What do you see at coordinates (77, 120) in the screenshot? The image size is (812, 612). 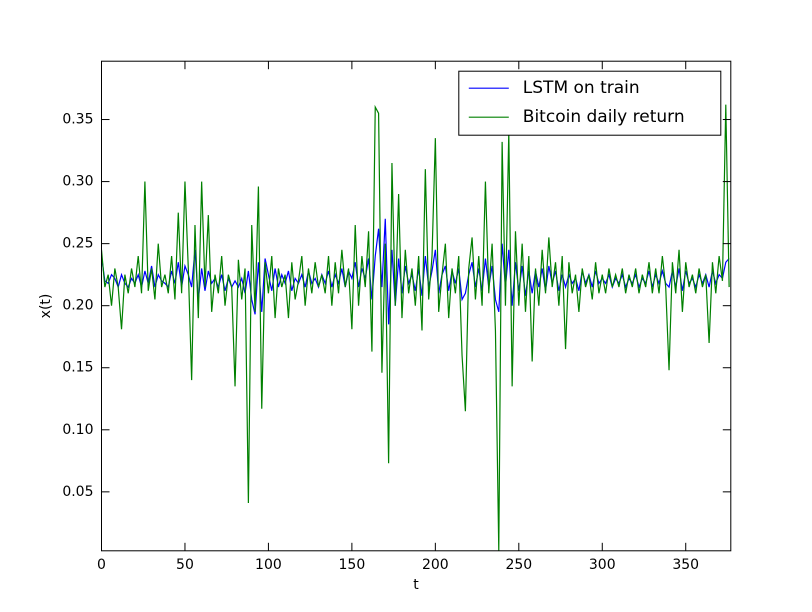 I see `y-tick-label: 0.35` at bounding box center [77, 120].